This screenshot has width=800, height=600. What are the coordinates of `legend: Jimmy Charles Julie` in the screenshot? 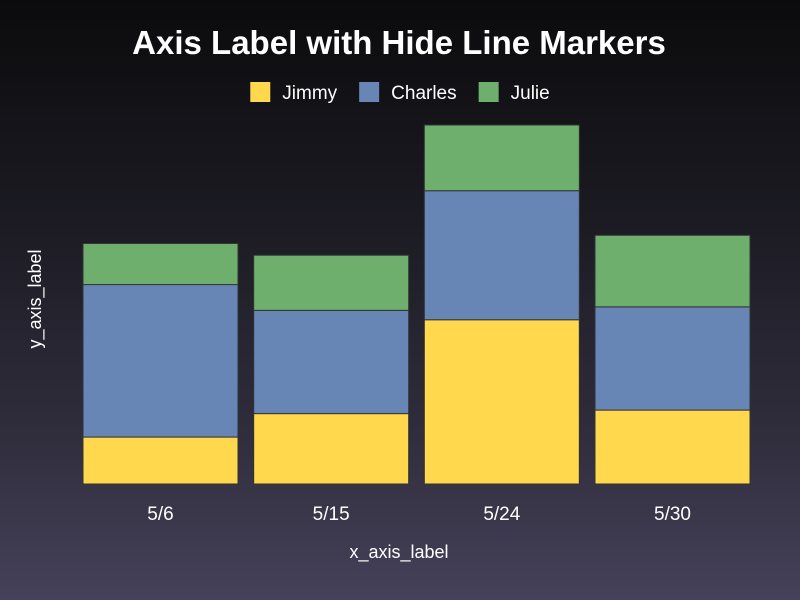 It's located at (400, 93).